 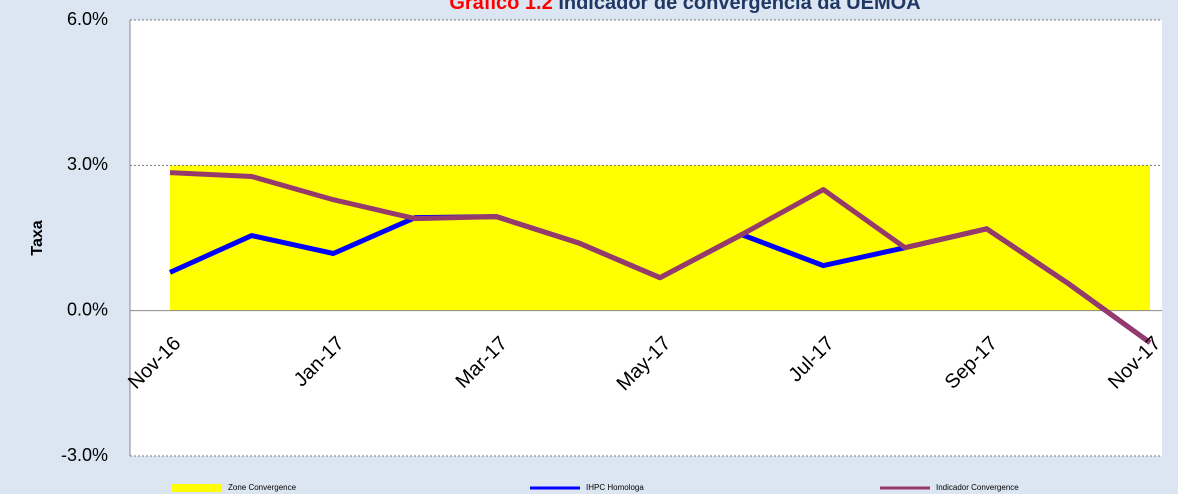 I want to click on y-tick-label: 3.0%, so click(x=87, y=164).